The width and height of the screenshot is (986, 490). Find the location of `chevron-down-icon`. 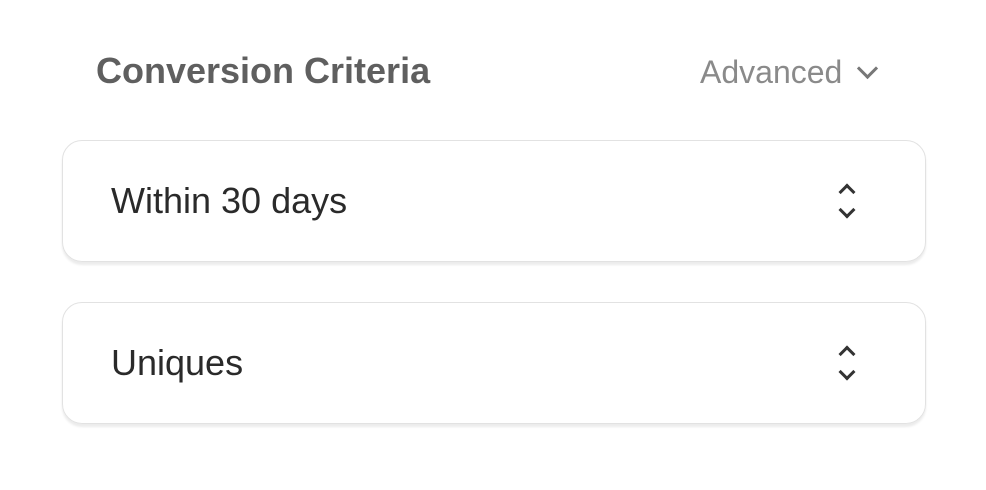

chevron-down-icon is located at coordinates (868, 68).